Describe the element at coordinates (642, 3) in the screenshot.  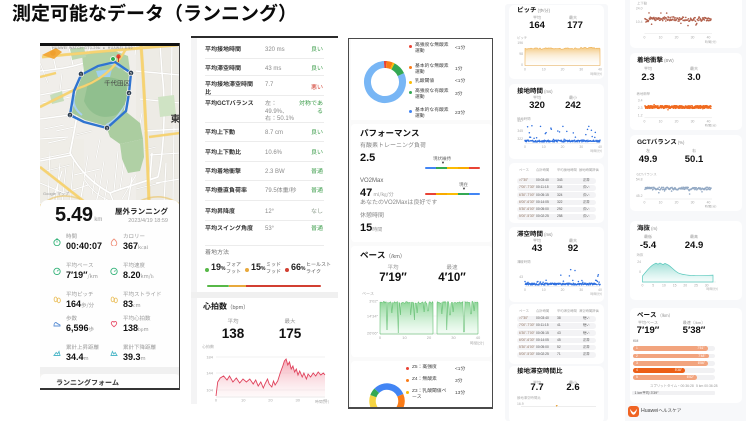
I see `svg-text: 上下動` at that location.